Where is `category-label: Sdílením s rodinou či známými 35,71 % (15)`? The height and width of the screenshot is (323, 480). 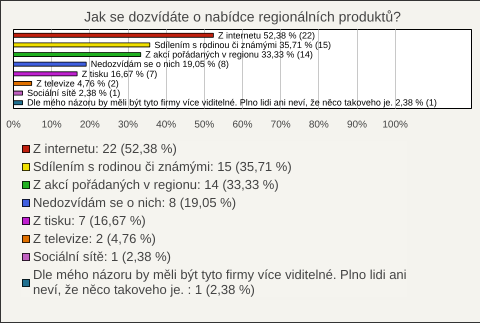
category-label: Sdílením s rodinou či známými 35,71 % (15) is located at coordinates (242, 45).